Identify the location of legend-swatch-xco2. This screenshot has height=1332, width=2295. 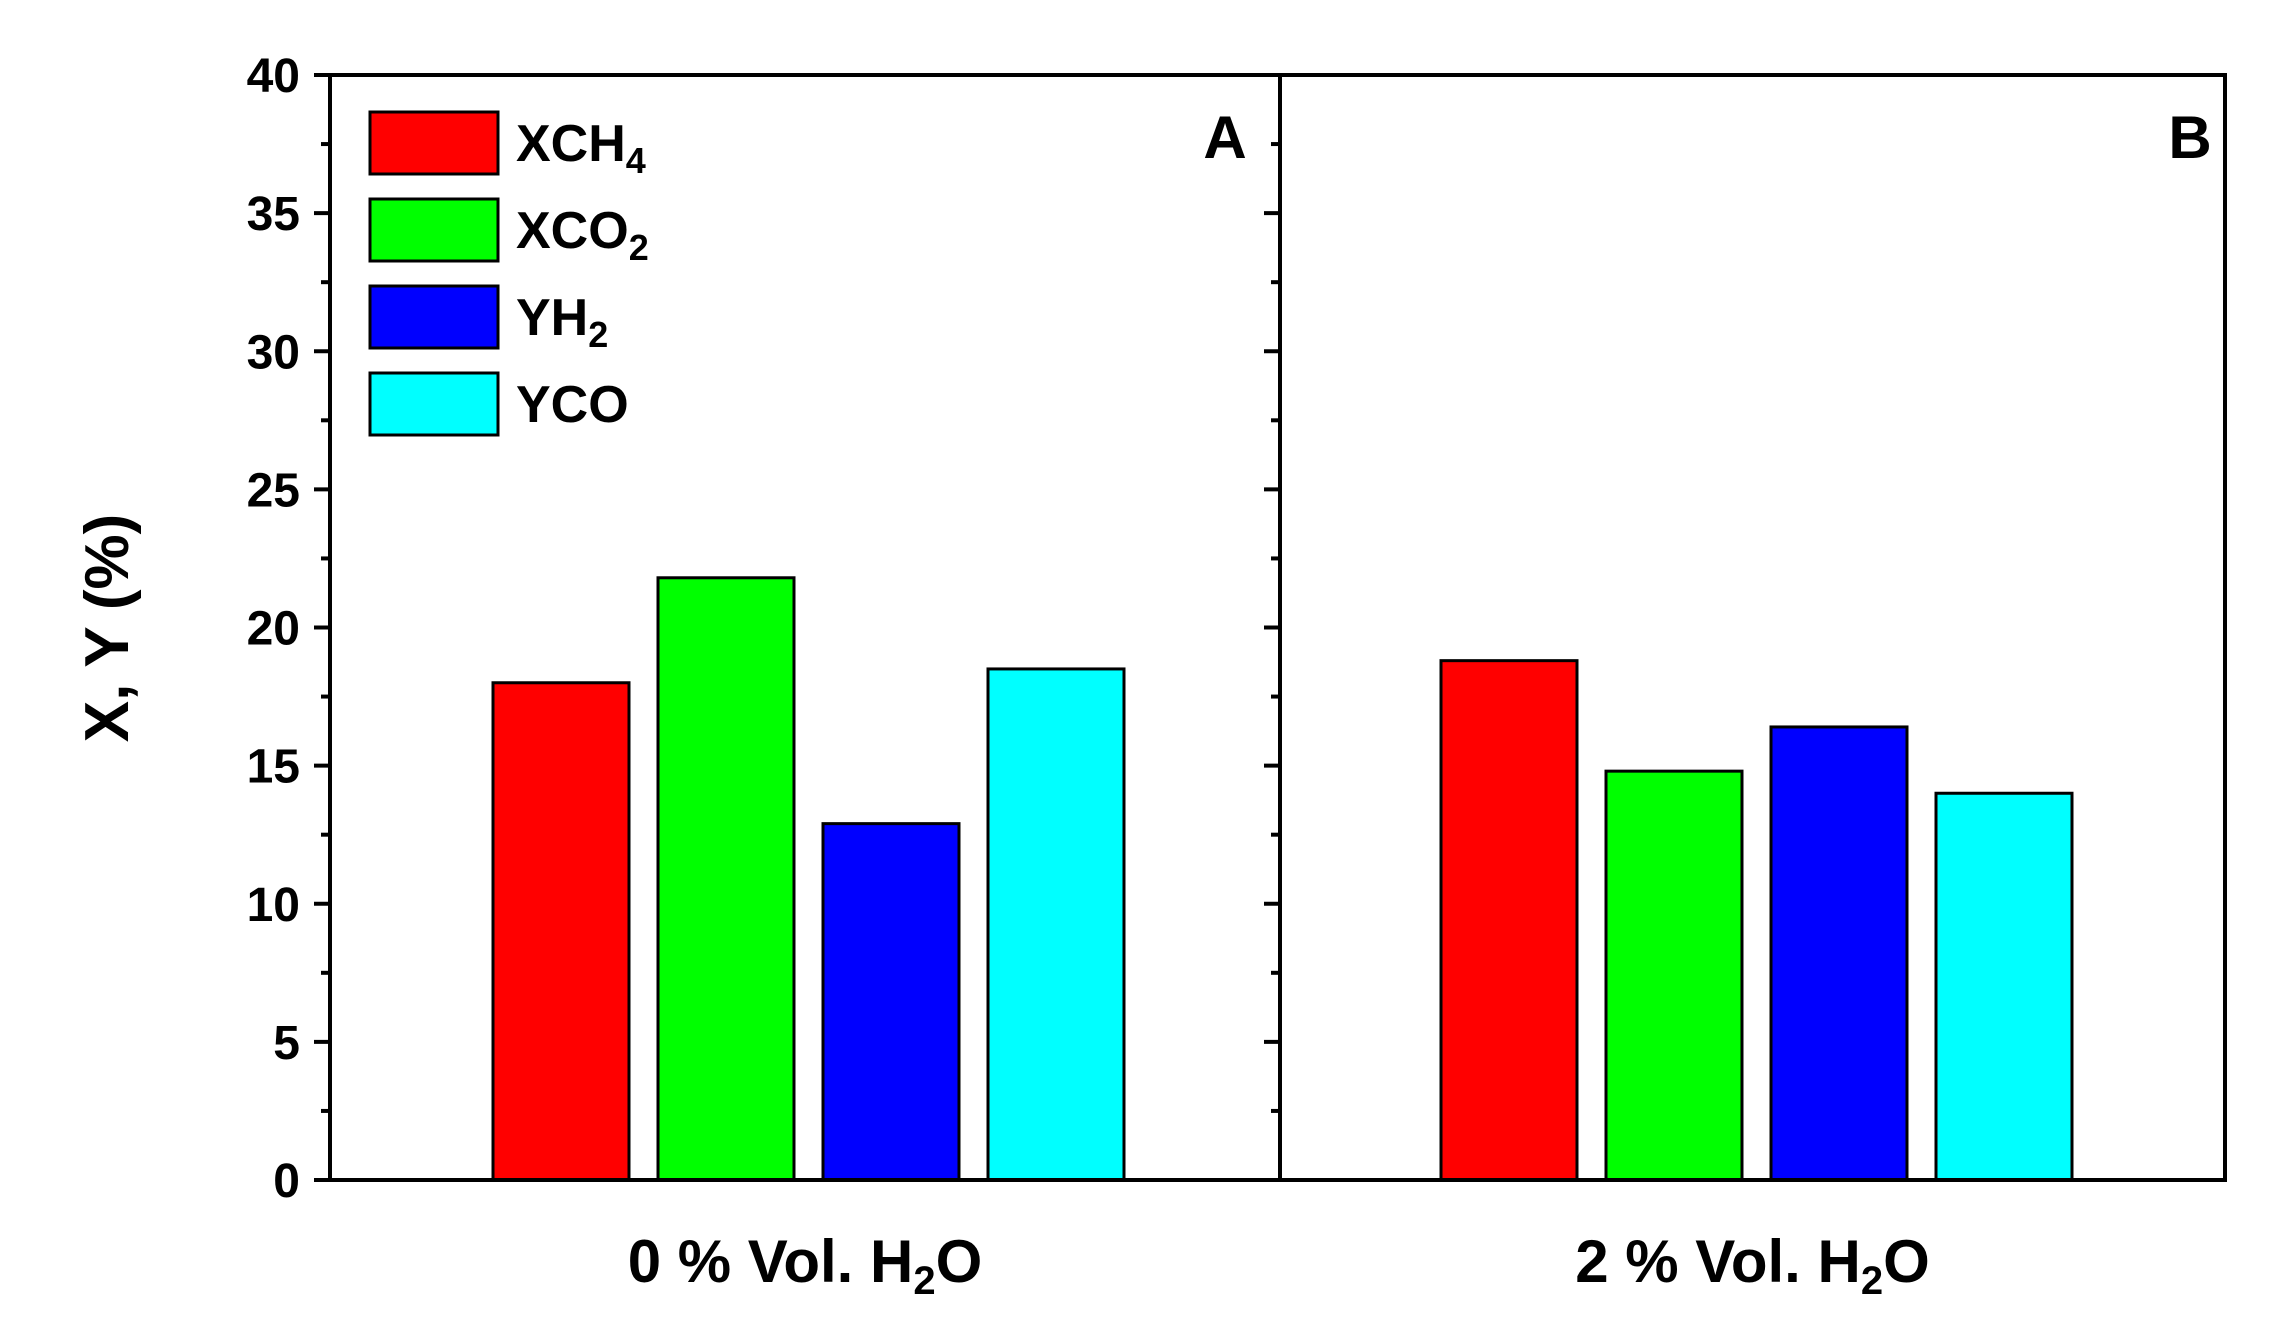
(434, 230).